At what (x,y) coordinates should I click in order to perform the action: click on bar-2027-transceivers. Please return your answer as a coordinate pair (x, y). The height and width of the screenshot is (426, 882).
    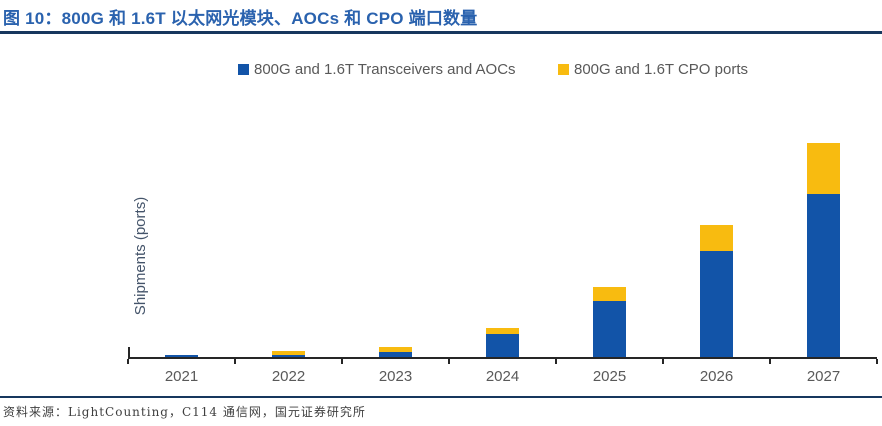
    Looking at the image, I should click on (823, 275).